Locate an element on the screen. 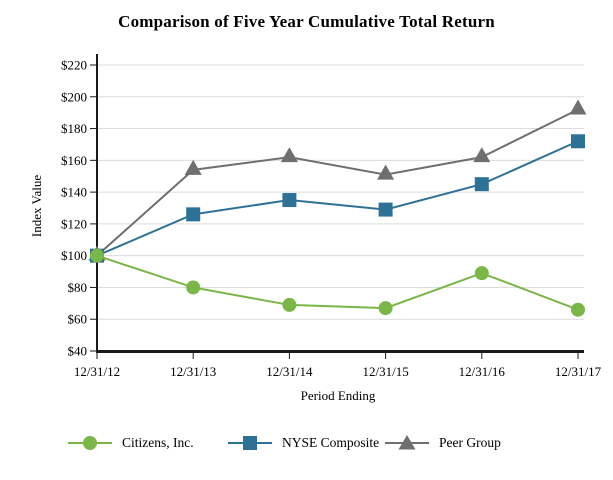 Image resolution: width=613 pixels, height=480 pixels. y-tick-label: $120 is located at coordinates (74, 223).